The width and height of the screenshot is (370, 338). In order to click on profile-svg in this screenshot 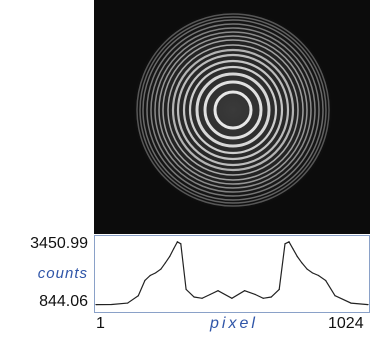, I will do `click(232, 273)`.